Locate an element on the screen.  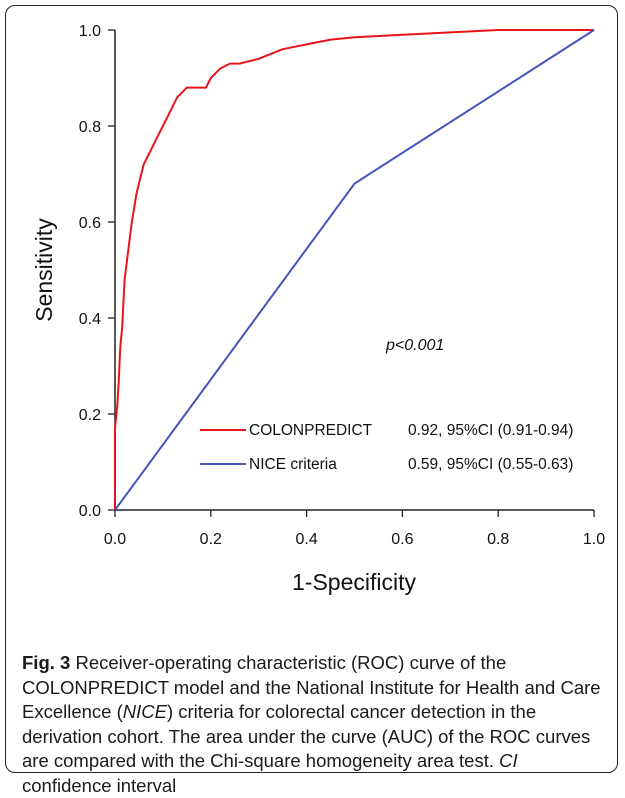
caption-text-3: confidence interval is located at coordinates (99, 785).